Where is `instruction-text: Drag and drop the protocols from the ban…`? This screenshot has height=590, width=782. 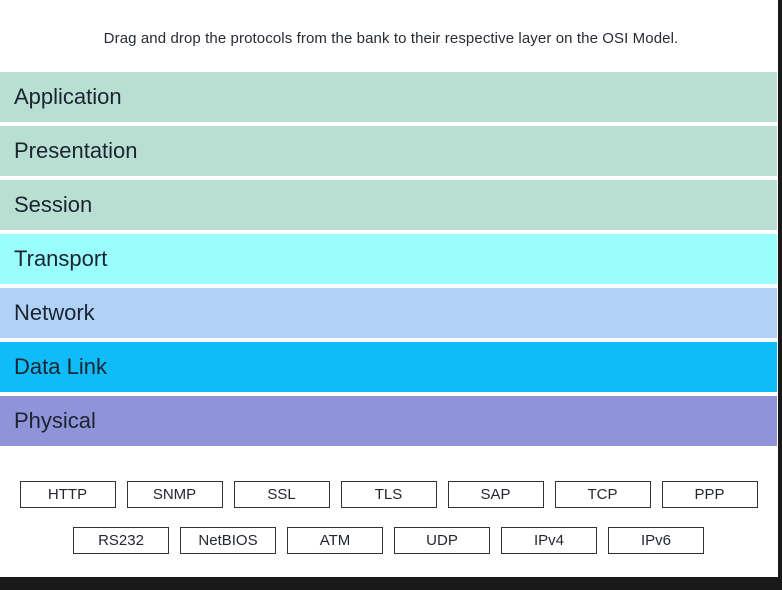
instruction-text: Drag and drop the protocols from the ban… is located at coordinates (391, 38).